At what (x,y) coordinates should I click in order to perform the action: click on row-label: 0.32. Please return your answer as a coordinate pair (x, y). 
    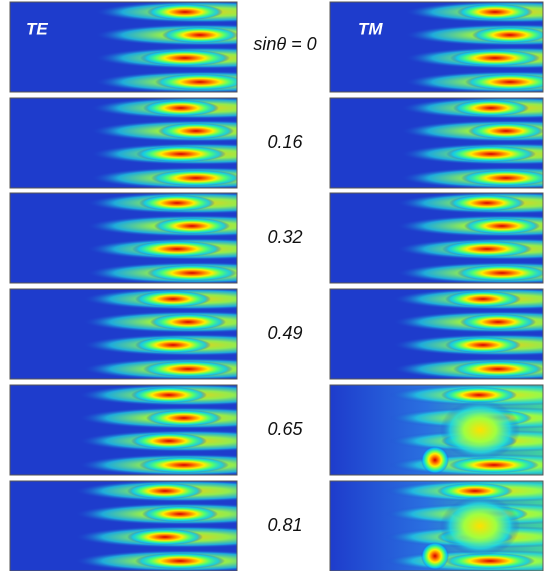
    Looking at the image, I should click on (284, 237).